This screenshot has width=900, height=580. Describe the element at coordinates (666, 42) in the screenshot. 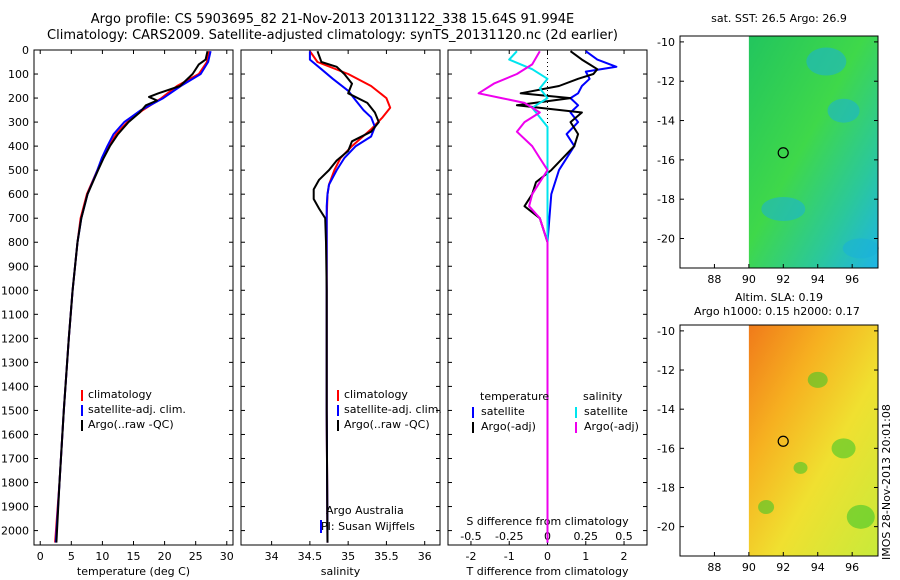

I see `y-tick-label: -10` at that location.